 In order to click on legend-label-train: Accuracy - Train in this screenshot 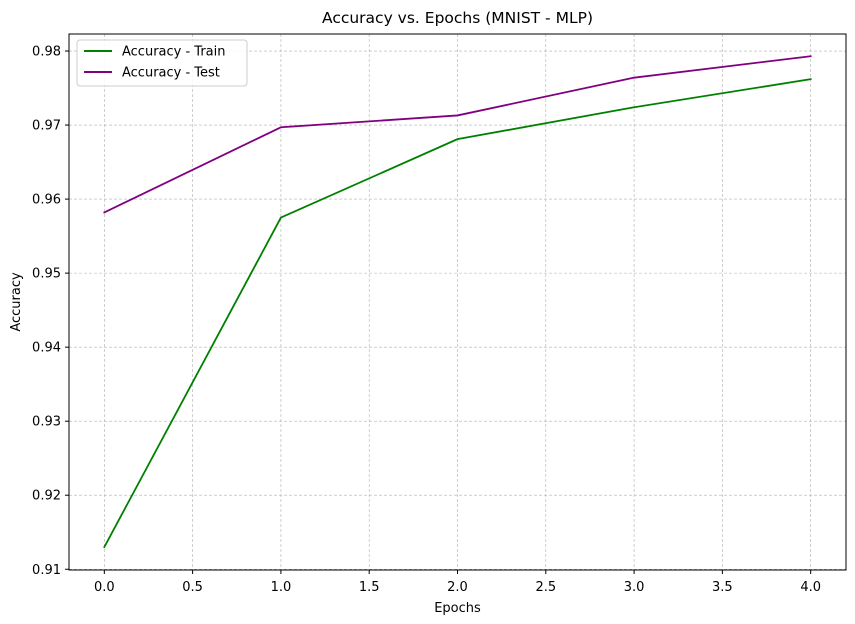, I will do `click(174, 52)`.